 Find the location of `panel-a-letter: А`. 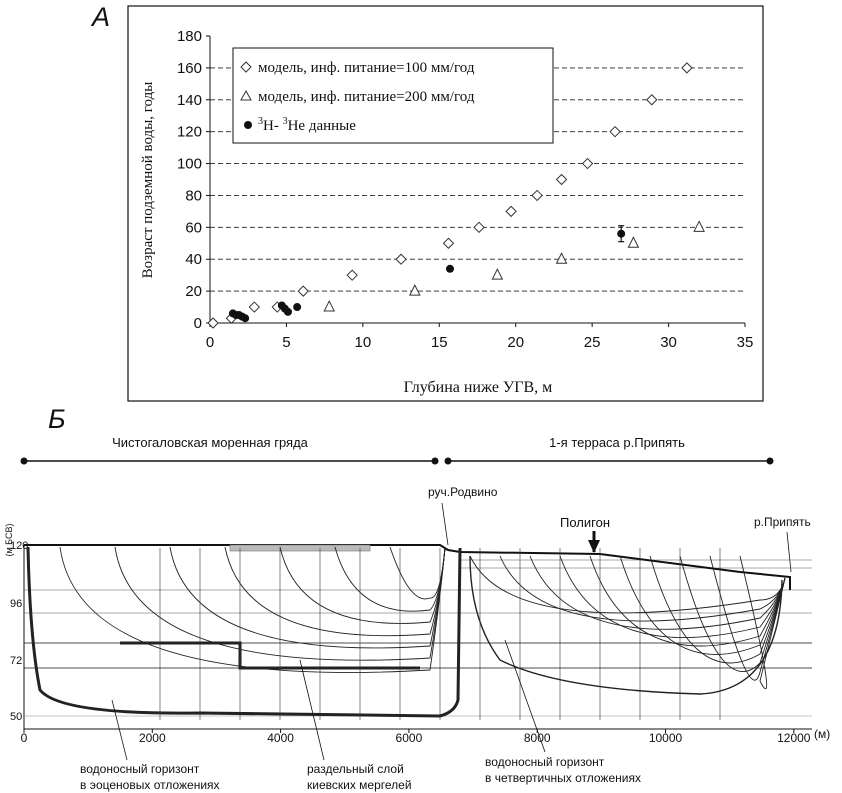

panel-a-letter: А is located at coordinates (101, 17).